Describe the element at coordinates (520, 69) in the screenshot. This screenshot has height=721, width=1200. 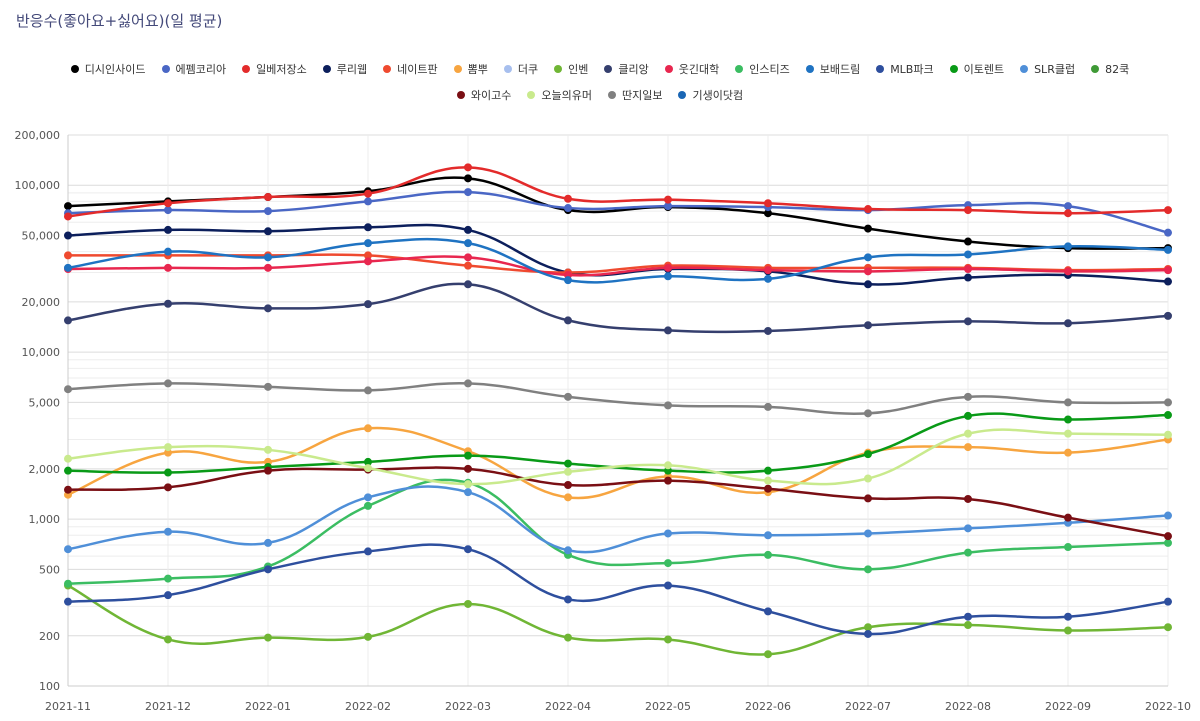
I see `legend-item: 더쿠` at that location.